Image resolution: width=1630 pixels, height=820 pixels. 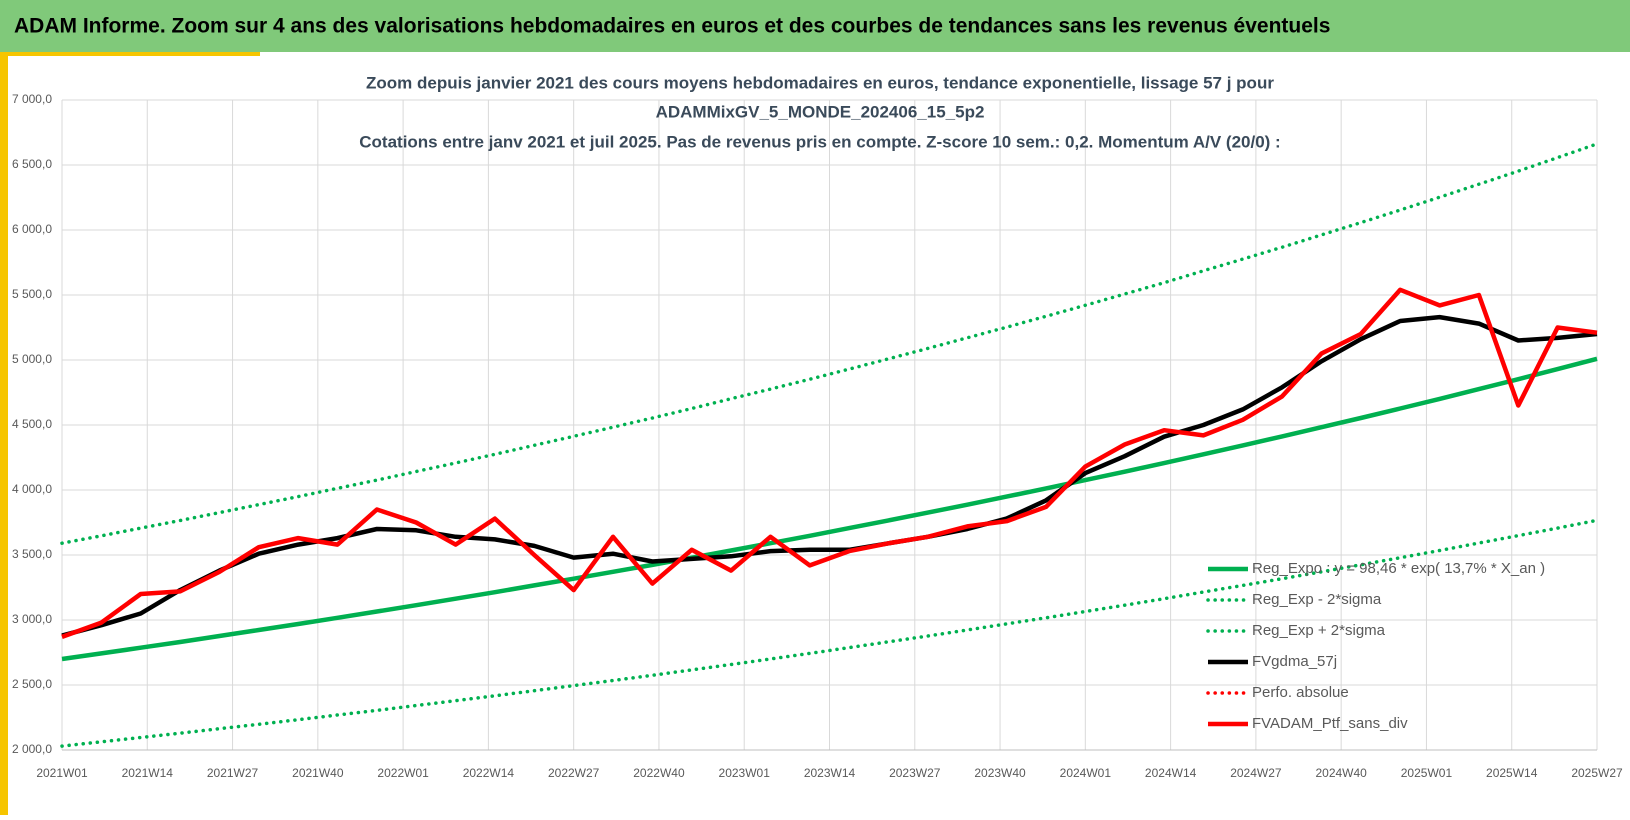 I want to click on header-bar, so click(x=815, y=26).